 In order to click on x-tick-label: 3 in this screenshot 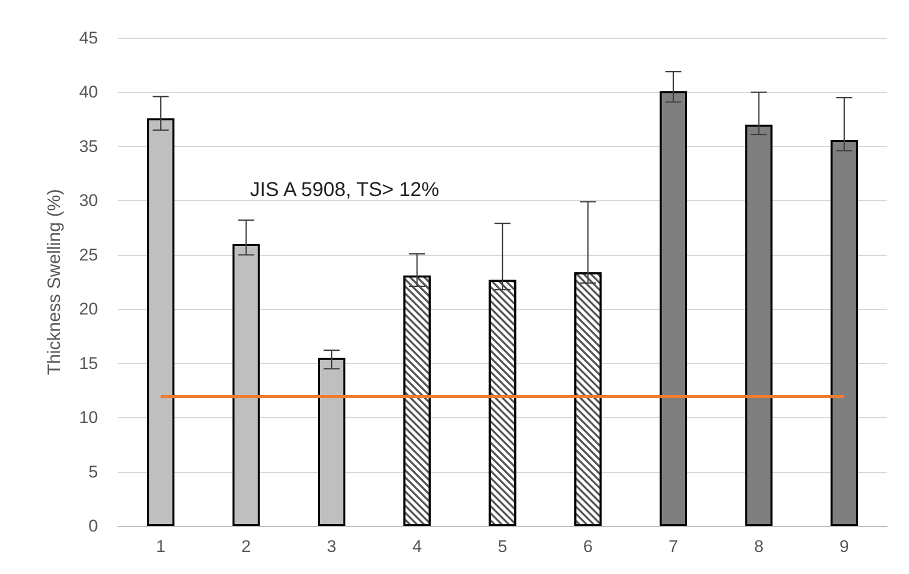, I will do `click(331, 546)`.